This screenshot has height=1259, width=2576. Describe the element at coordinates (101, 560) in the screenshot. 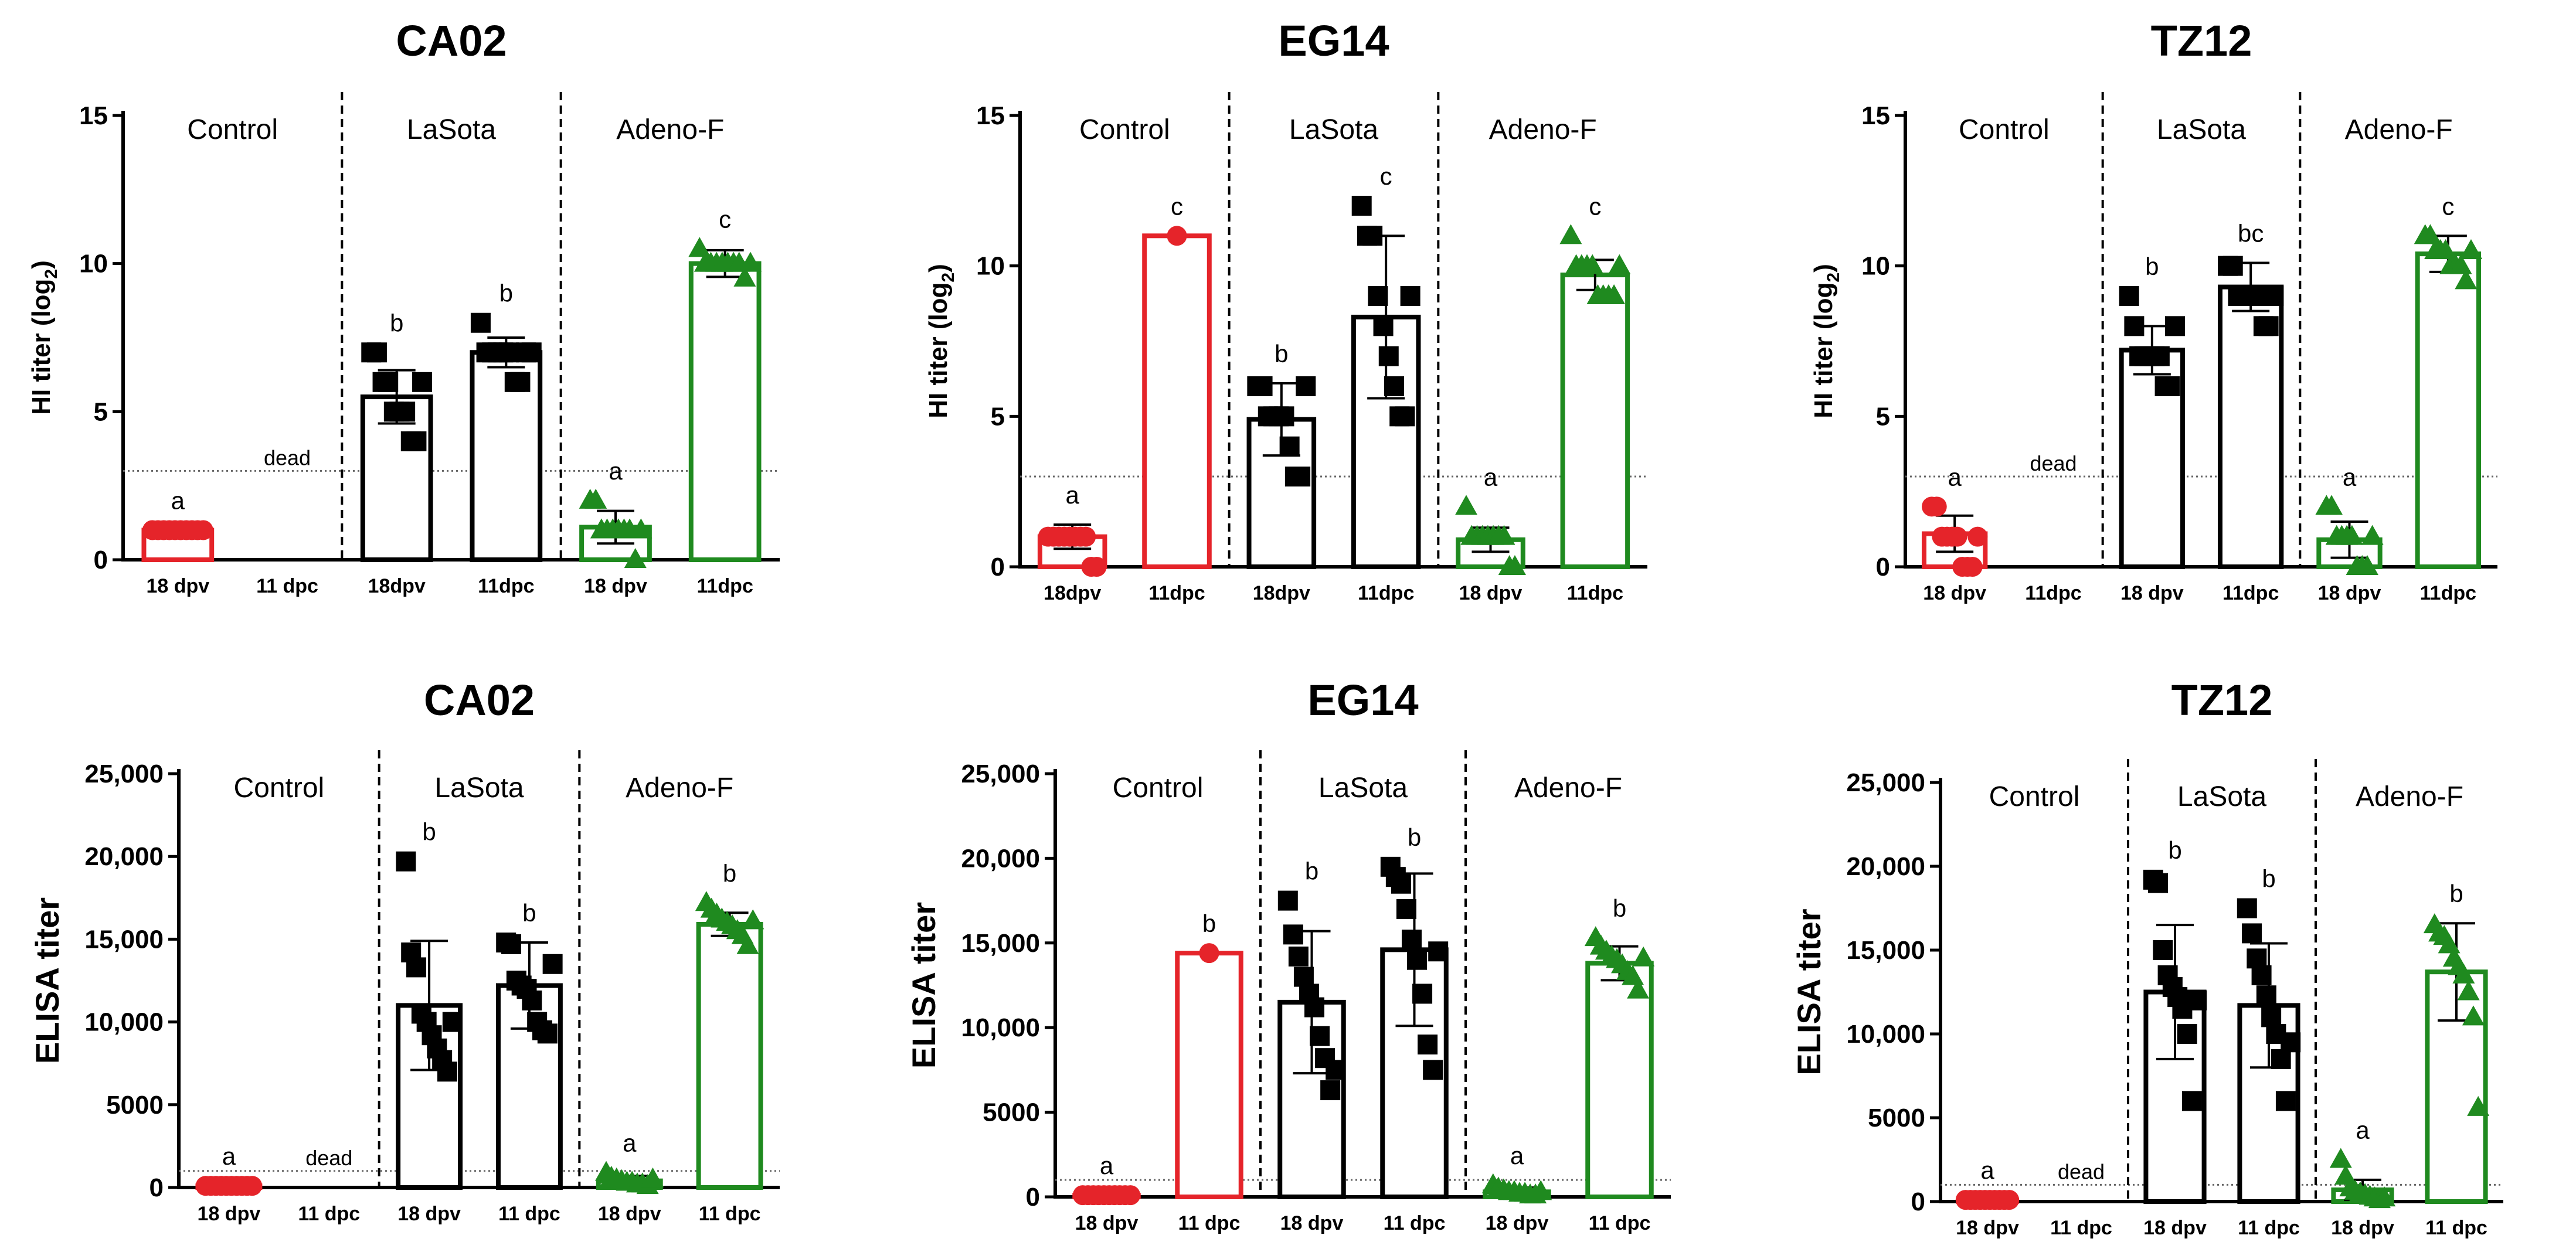

I see `y-tick-label: 0` at that location.